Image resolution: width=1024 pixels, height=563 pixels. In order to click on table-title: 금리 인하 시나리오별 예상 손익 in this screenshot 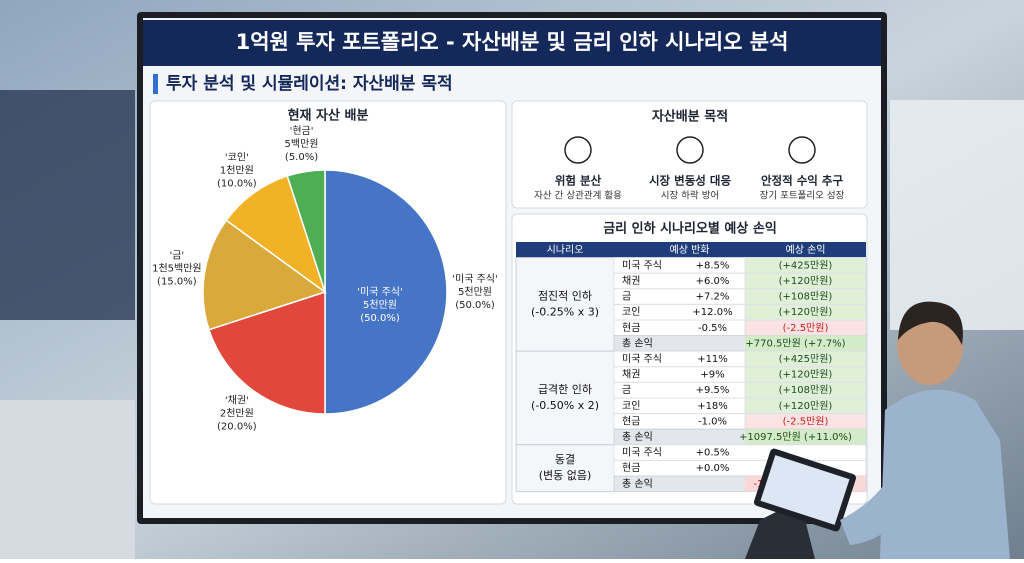, I will do `click(690, 229)`.